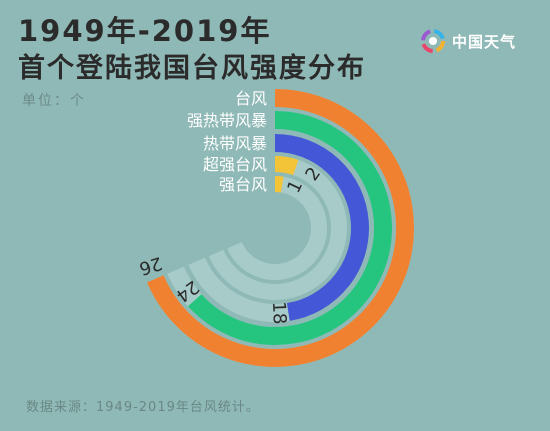  Describe the element at coordinates (143, 407) in the screenshot. I see `source-note: 数据来源：1949-2019年台风统计。` at that location.